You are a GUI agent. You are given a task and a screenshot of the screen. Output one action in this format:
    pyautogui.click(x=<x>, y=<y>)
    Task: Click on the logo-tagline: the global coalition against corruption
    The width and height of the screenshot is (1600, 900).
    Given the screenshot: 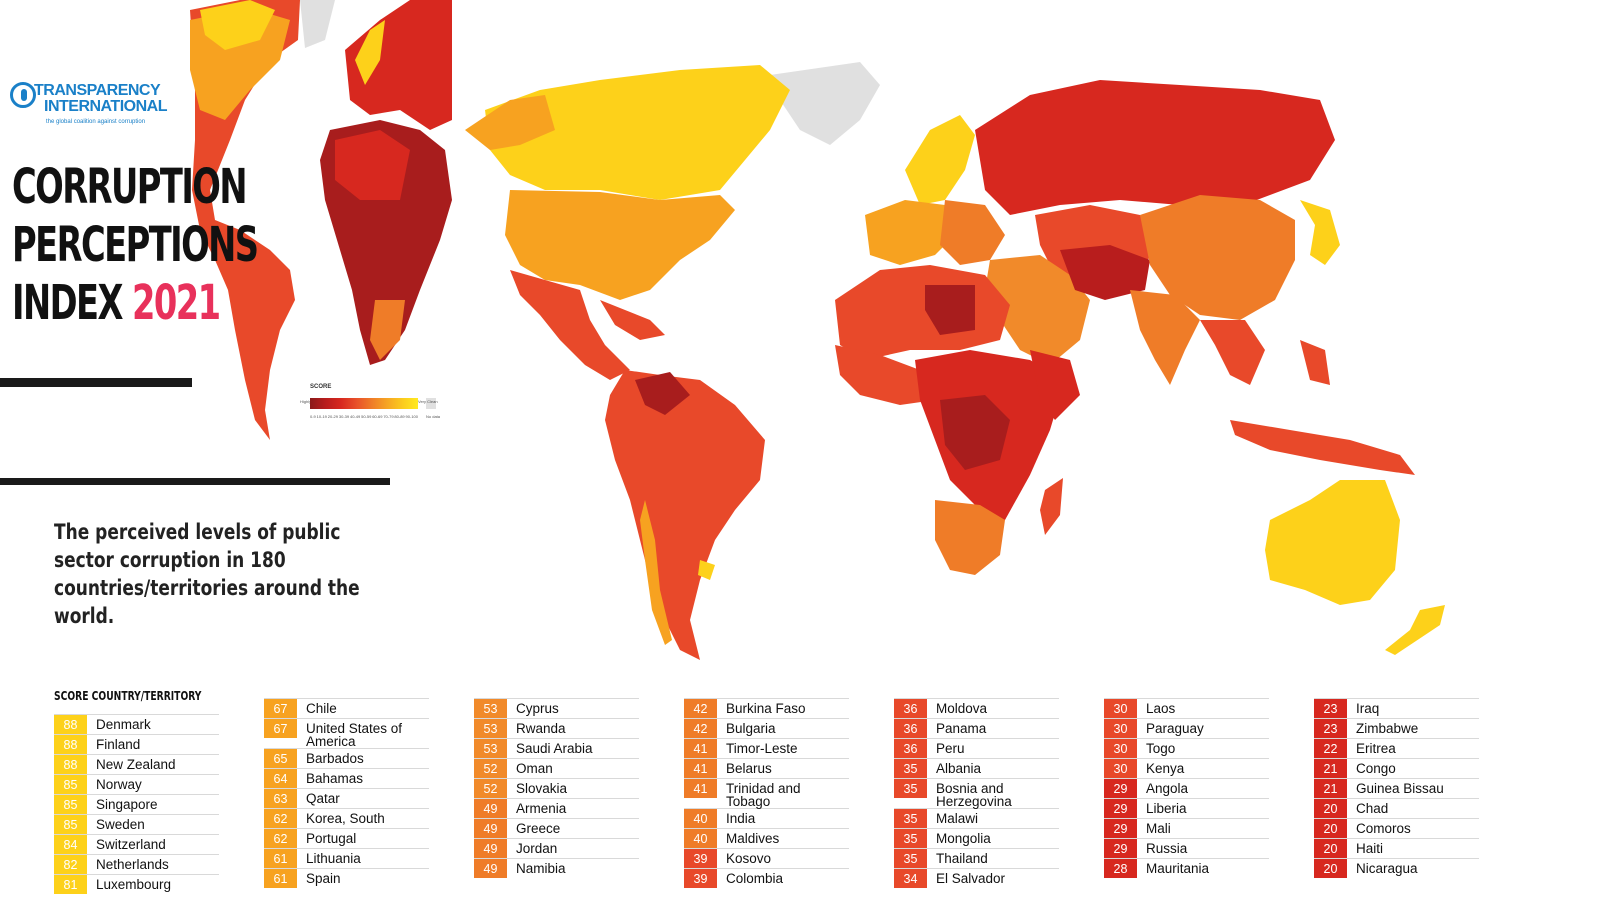 What is the action you would take?
    pyautogui.click(x=96, y=122)
    